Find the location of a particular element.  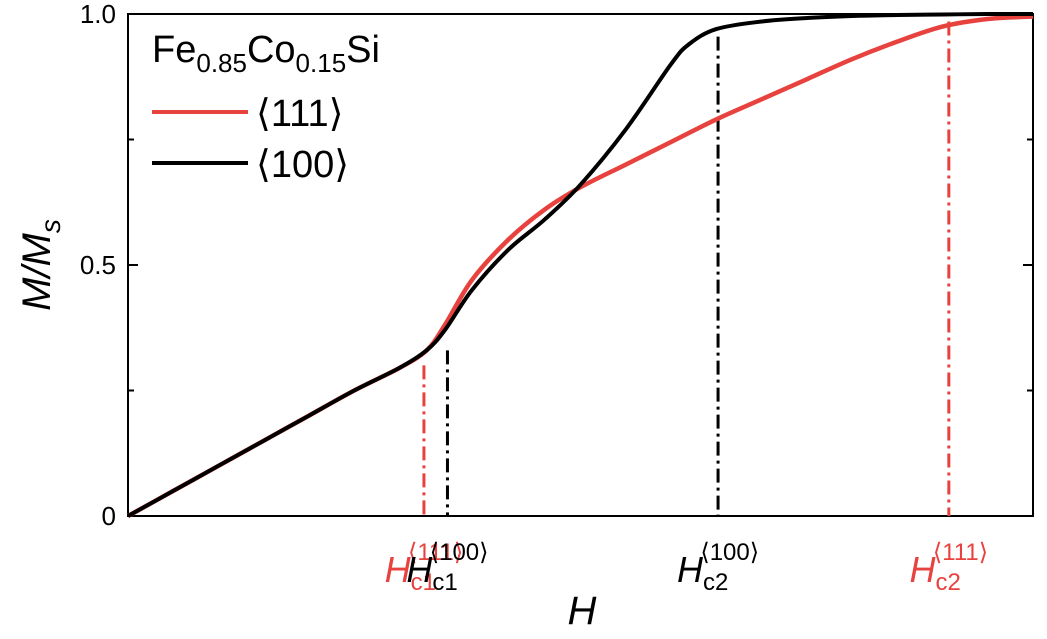

critical-field-labels: Hc1⟨111⟩Hc1⟨100⟩ Hc2⟨100⟩ Hc2⟨111⟩ is located at coordinates (686, 567).